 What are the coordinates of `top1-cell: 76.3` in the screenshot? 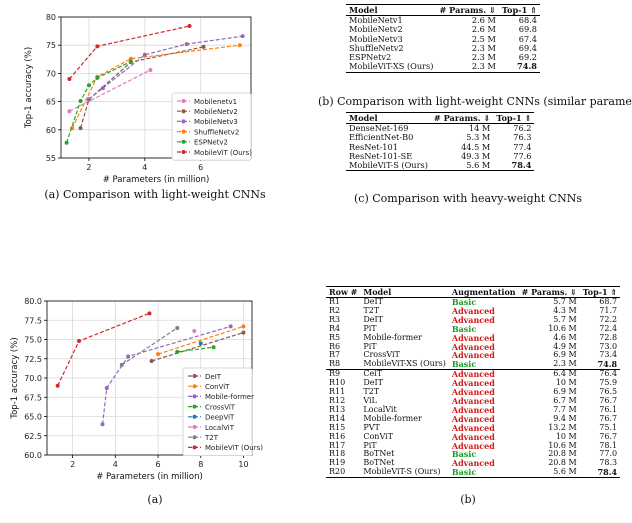 It's located at (522, 137).